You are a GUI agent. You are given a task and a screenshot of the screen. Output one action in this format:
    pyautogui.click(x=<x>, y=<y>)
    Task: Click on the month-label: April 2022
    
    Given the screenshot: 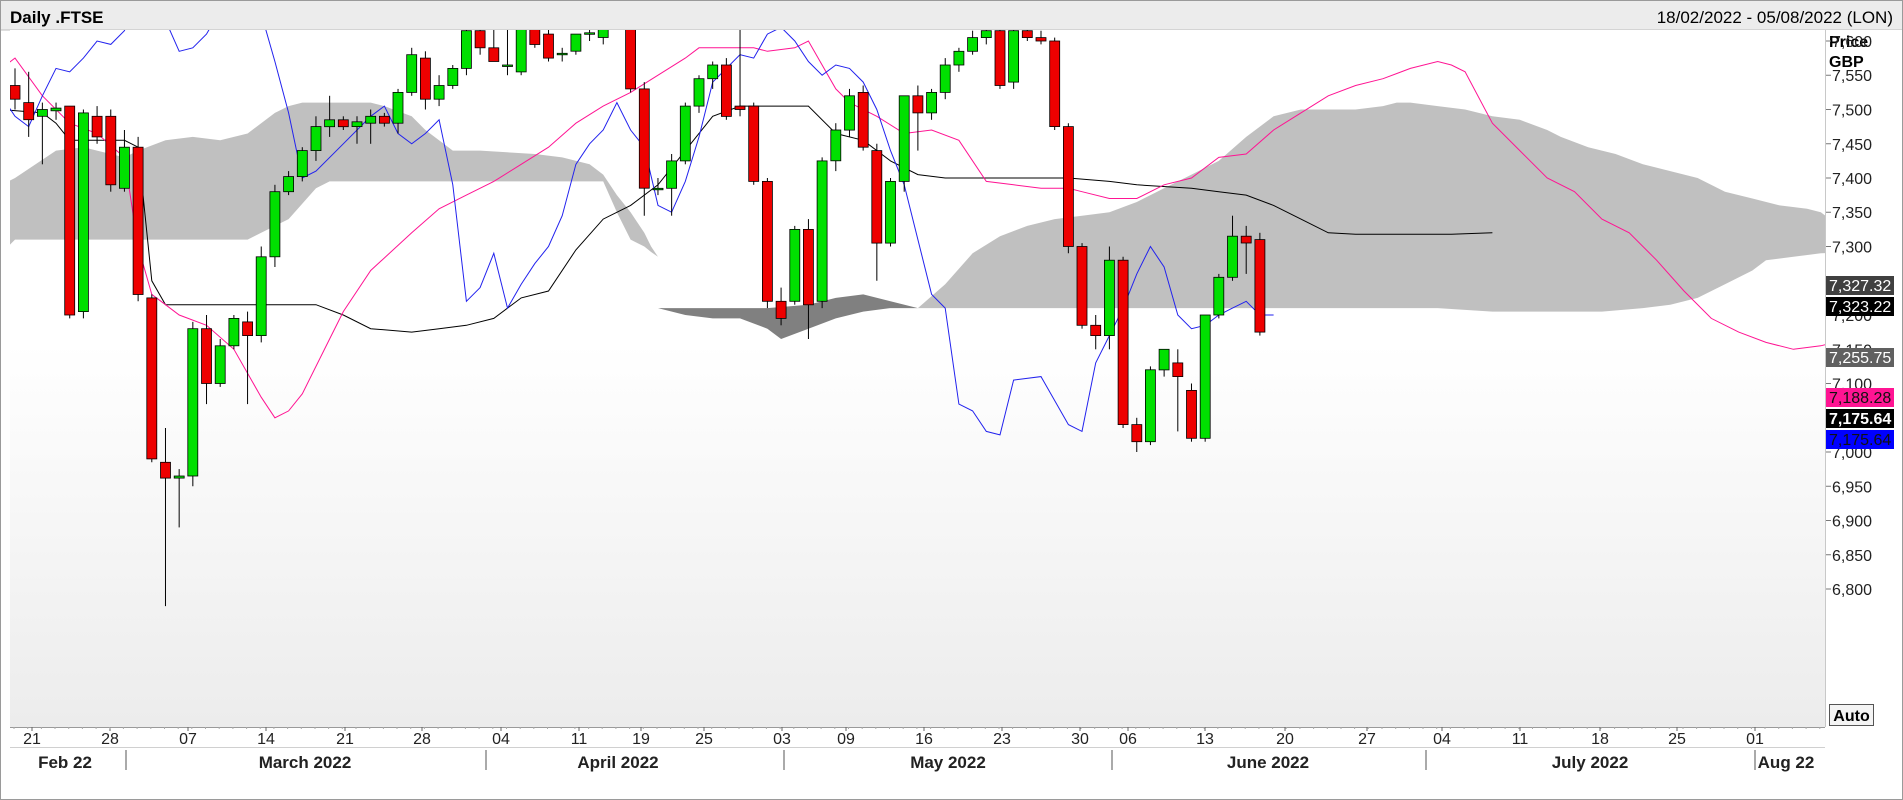 What is the action you would take?
    pyautogui.click(x=617, y=762)
    